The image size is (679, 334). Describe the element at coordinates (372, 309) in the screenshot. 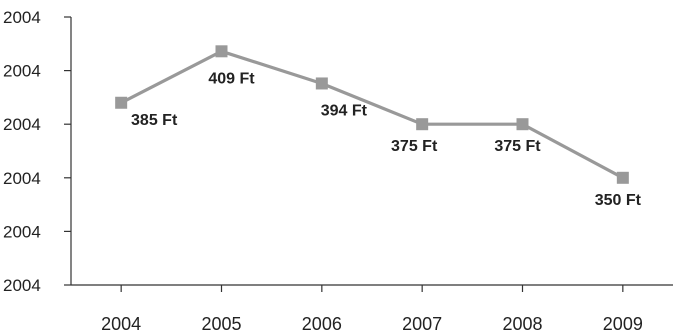

I see `x-axis-ticks: 2004 2005 2006 2007 2008 2009` at that location.